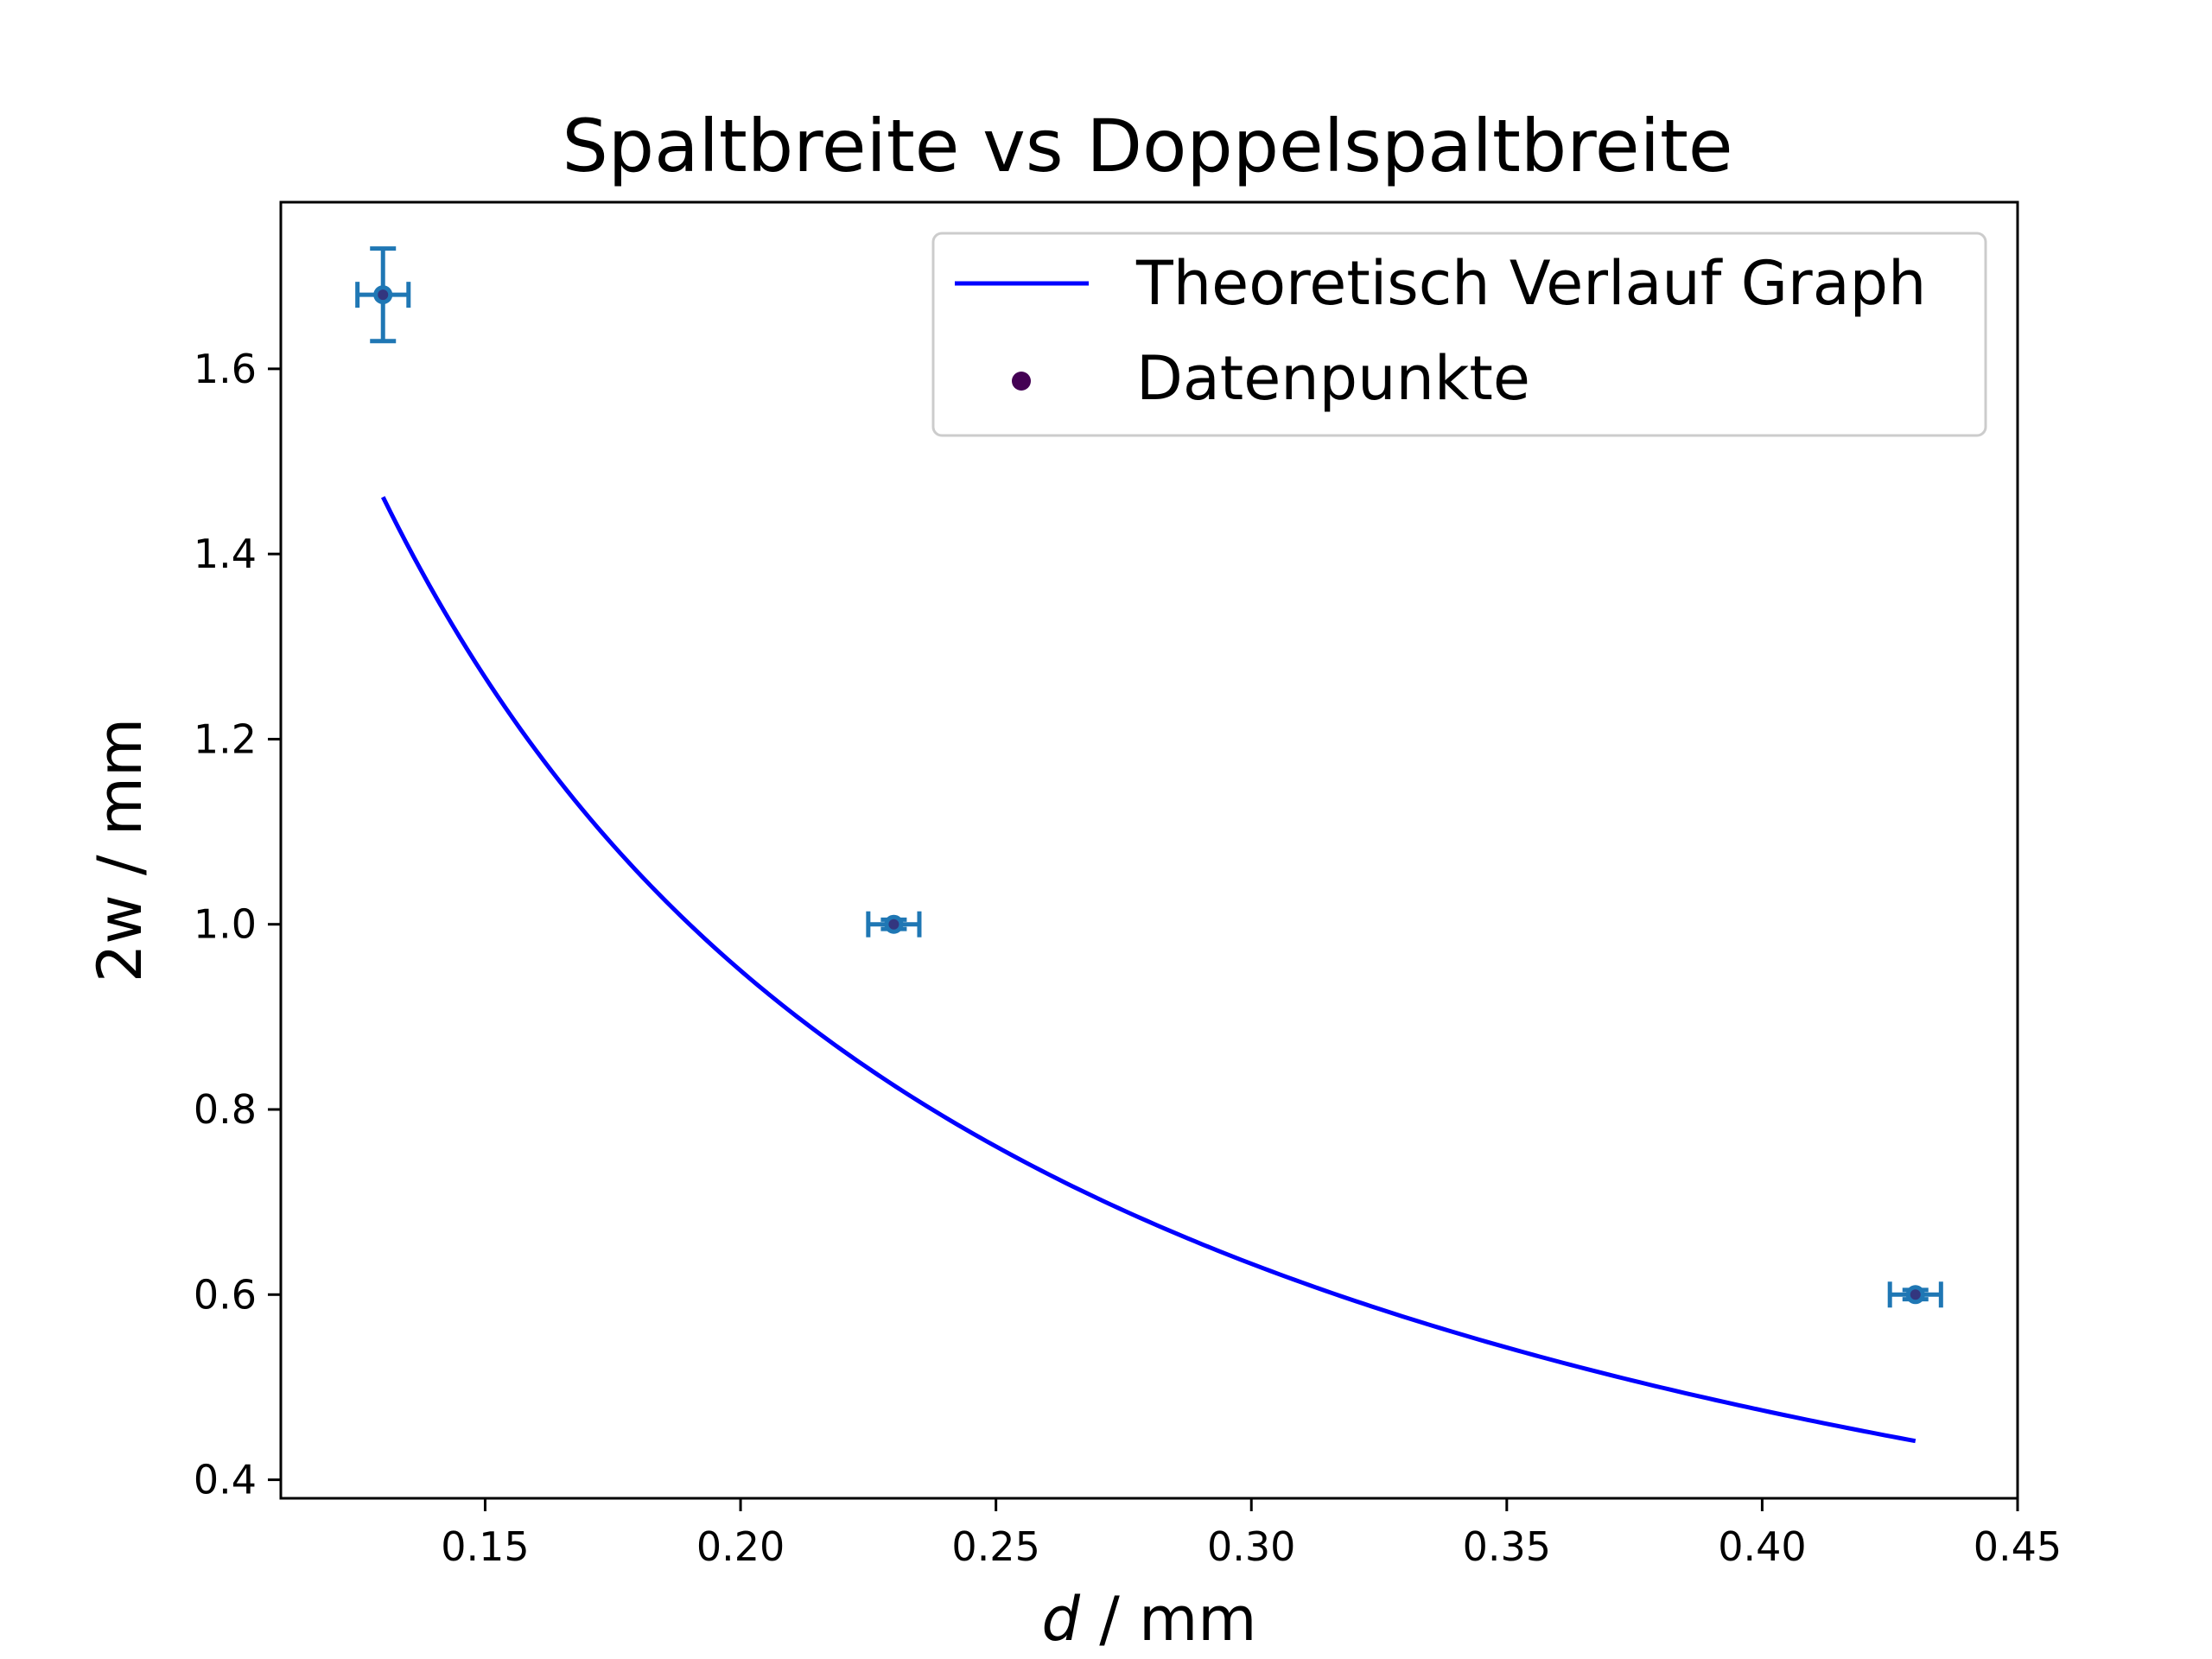  I want to click on x-tick-label: 0.25, so click(995, 1546).